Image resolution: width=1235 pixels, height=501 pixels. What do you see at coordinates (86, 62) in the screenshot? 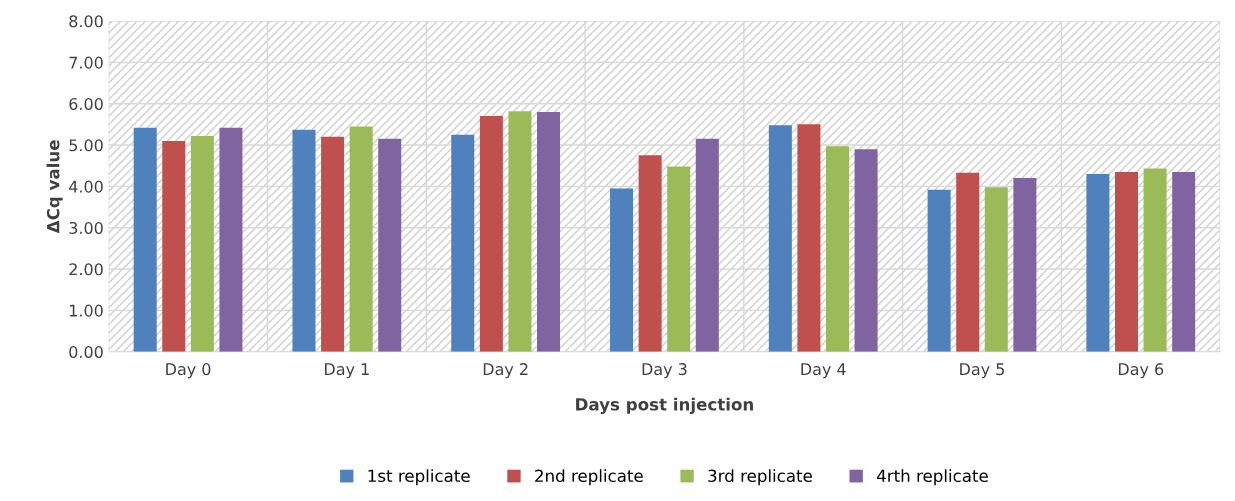
I see `y-tick-label: 7.00` at bounding box center [86, 62].